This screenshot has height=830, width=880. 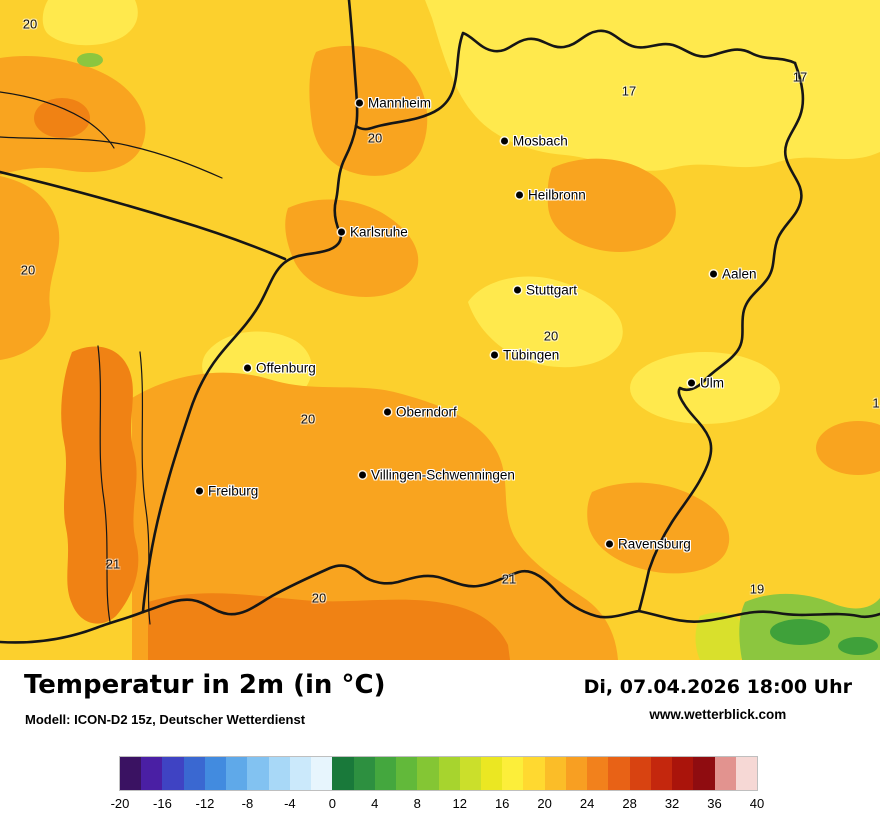 I want to click on city-label: Villingen-Schwenningen, so click(x=443, y=475).